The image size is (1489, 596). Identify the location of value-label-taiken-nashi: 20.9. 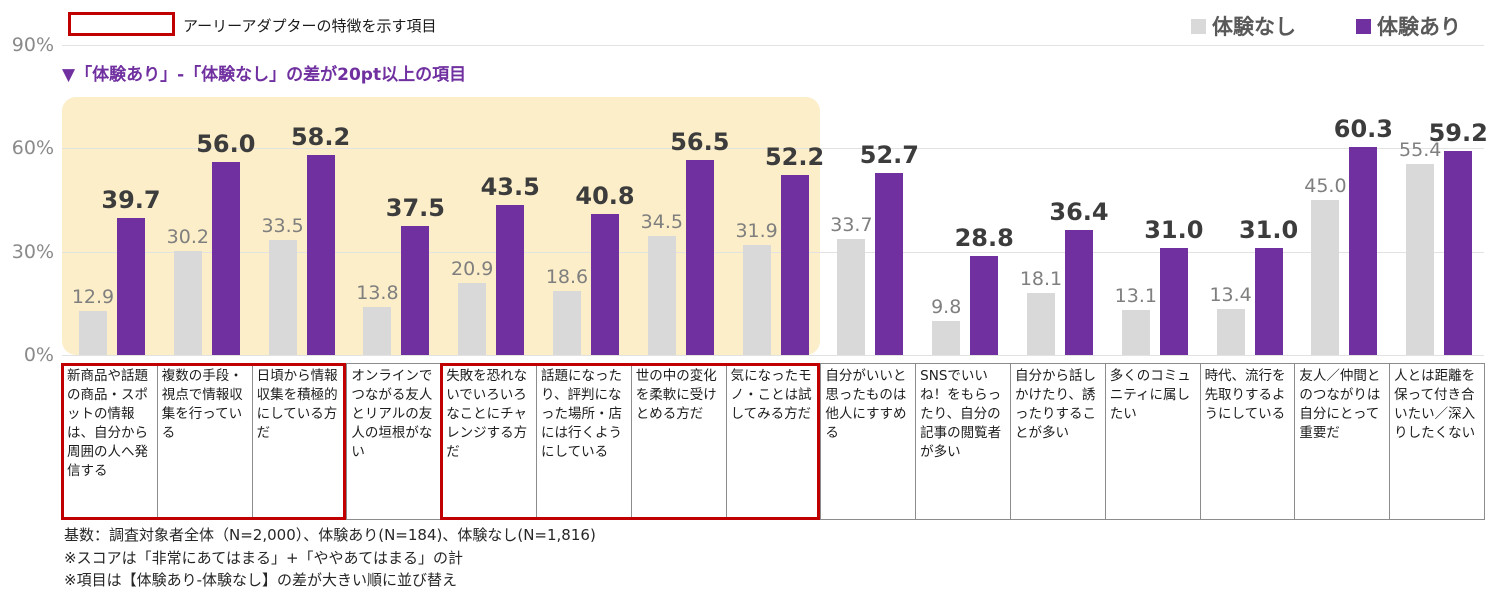
(472, 269).